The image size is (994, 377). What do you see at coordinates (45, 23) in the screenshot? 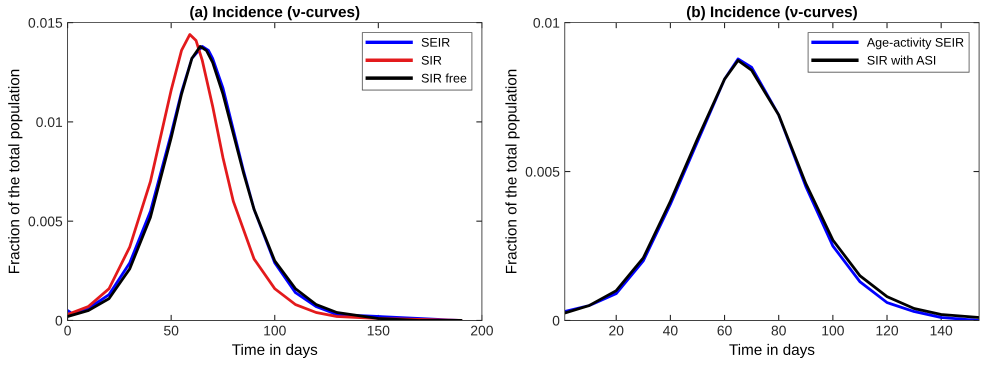
I see `y-tick-label: 0.015` at bounding box center [45, 23].